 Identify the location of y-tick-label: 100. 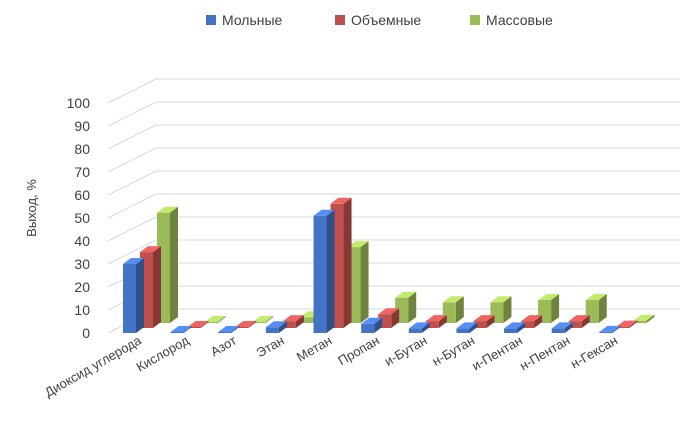
(79, 103).